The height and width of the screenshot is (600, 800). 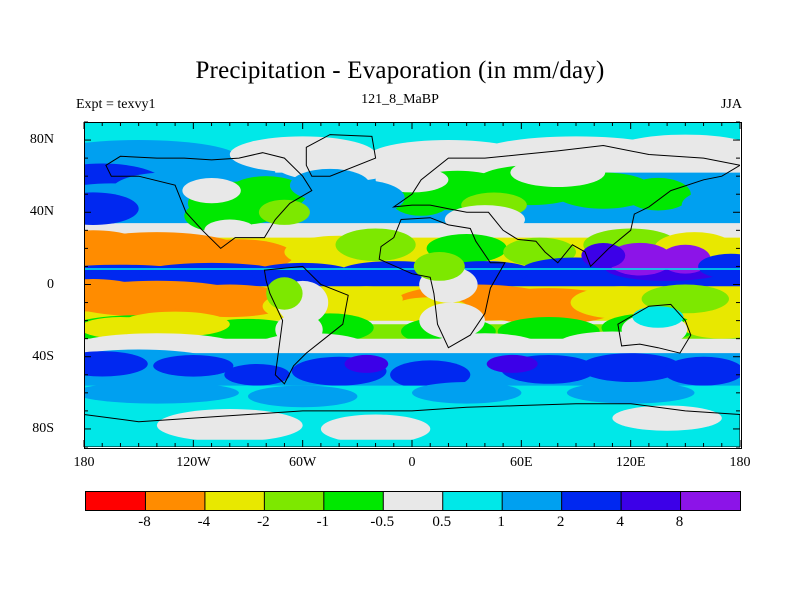 I want to click on page-title: Precipitation - Evaporation (in mm/day), so click(x=400, y=70).